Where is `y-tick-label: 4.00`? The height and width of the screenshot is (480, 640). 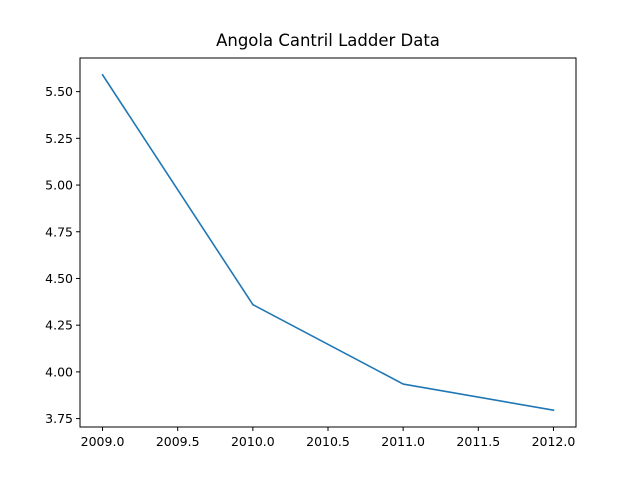
y-tick-label: 4.00 is located at coordinates (59, 371).